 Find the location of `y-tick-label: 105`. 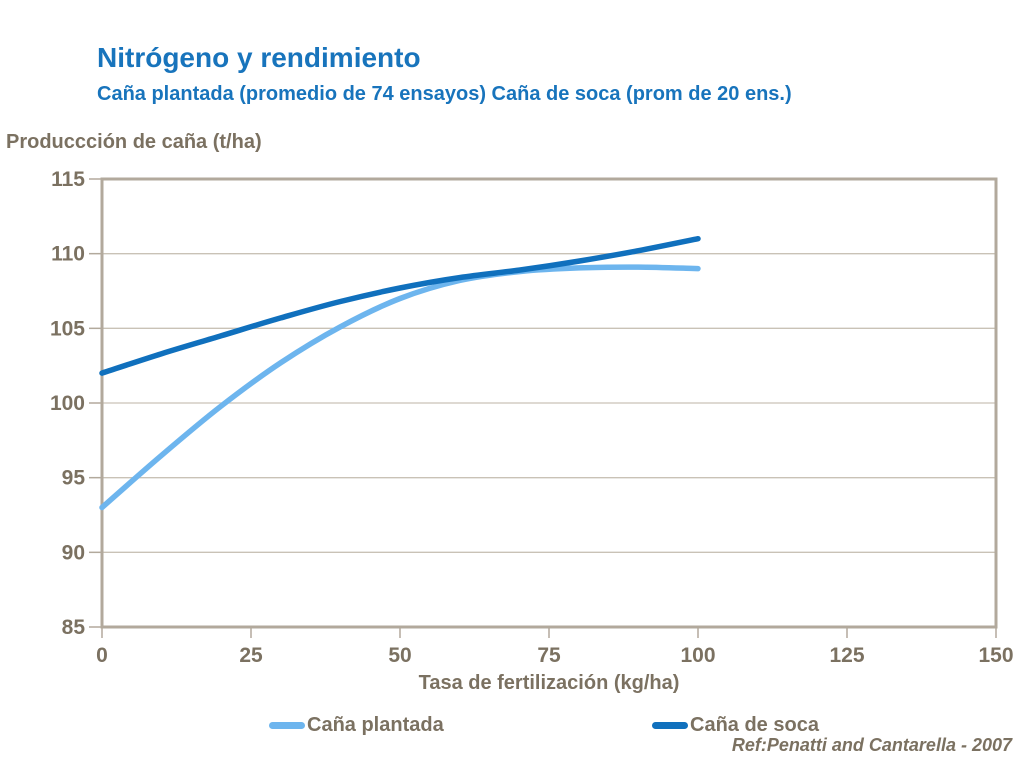

y-tick-label: 105 is located at coordinates (67, 328).